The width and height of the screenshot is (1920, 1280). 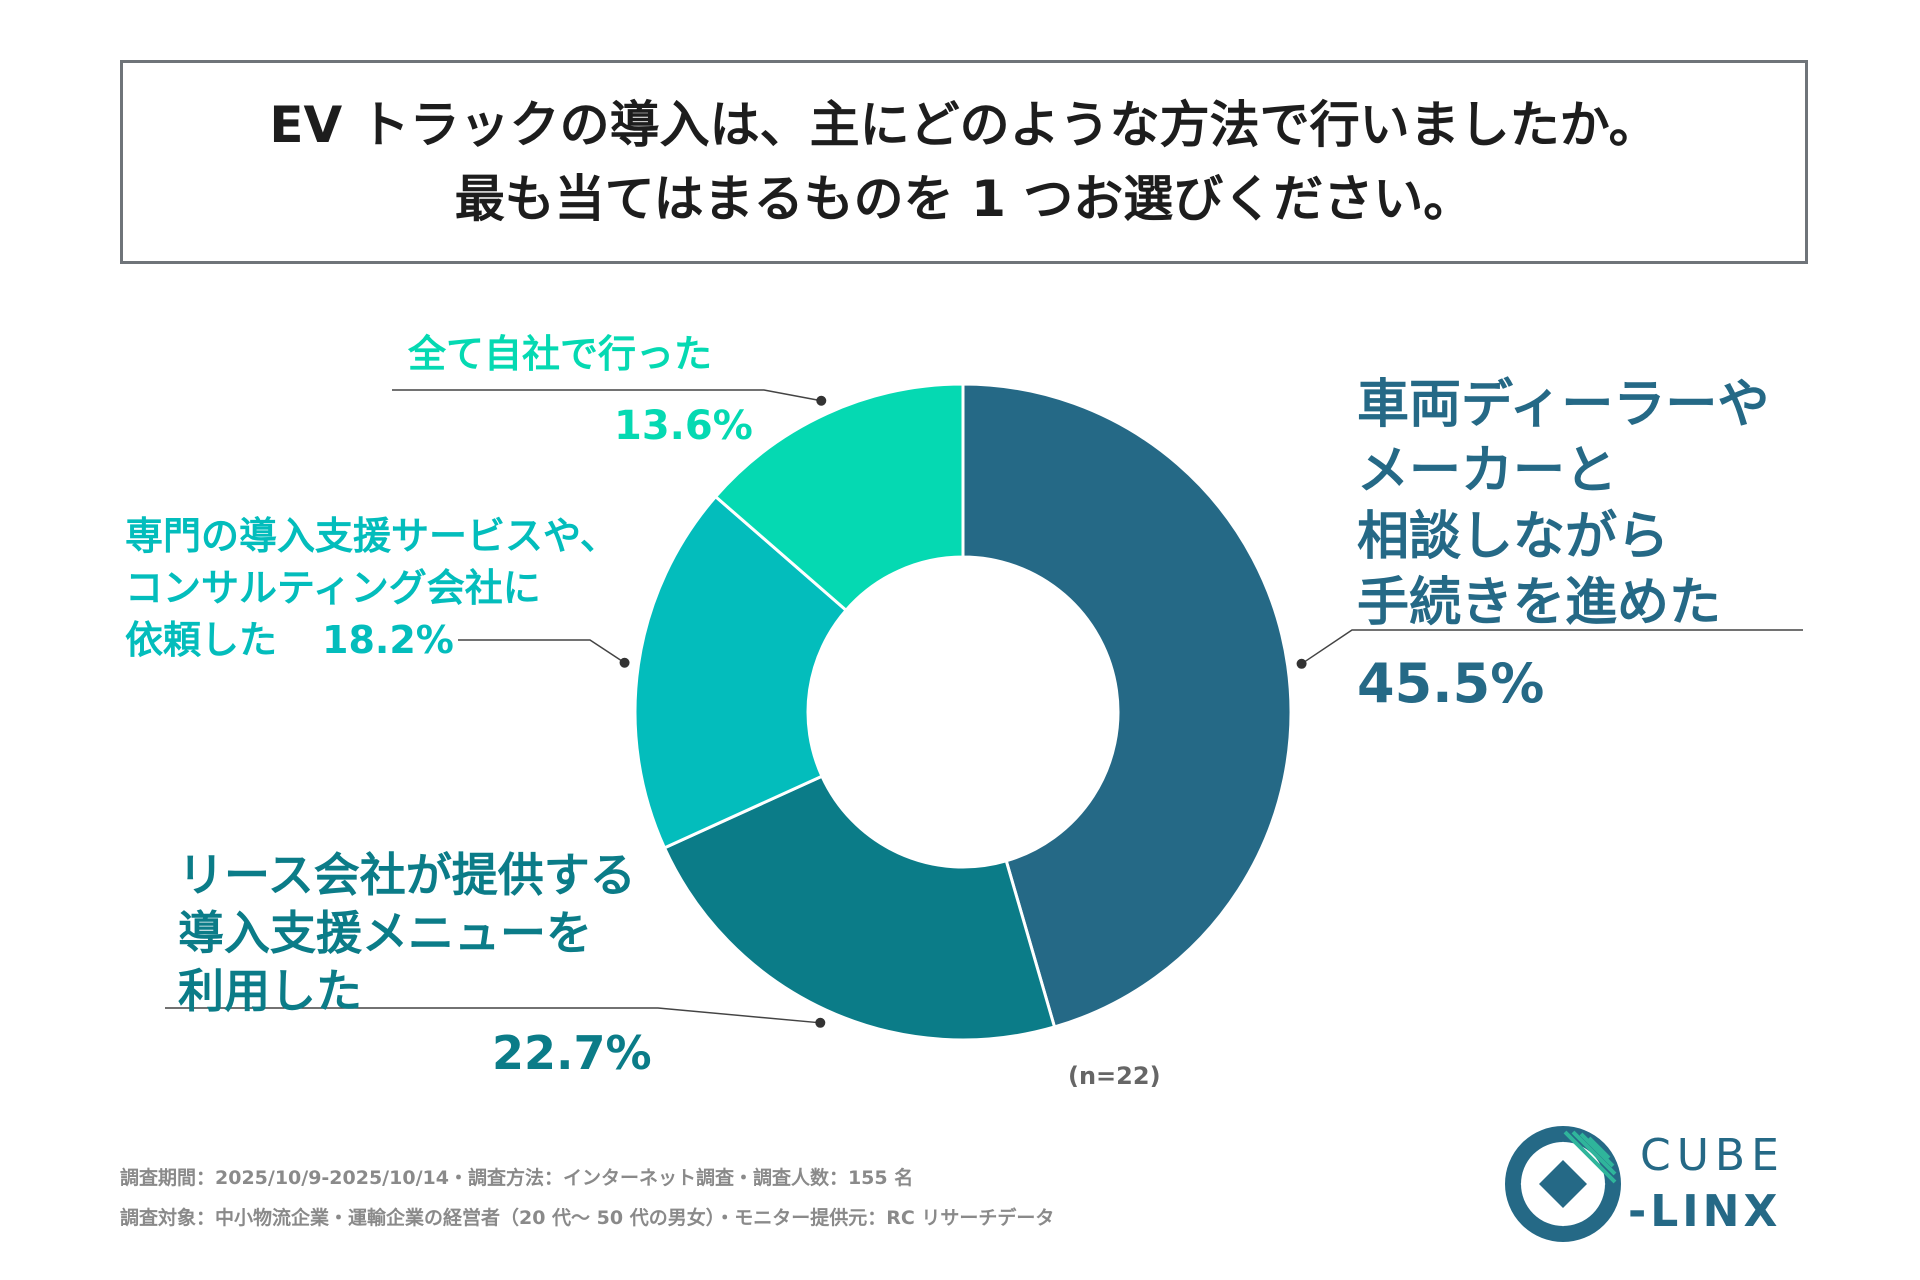 What do you see at coordinates (607, 395) in the screenshot?
I see `leader-line-inhouse` at bounding box center [607, 395].